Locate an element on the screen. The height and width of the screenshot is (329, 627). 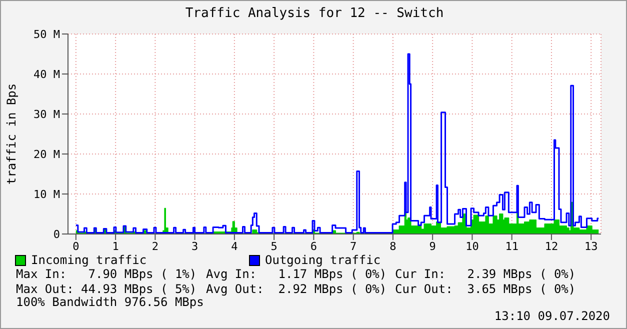
y-tick-label: 40 M is located at coordinates (47, 74).